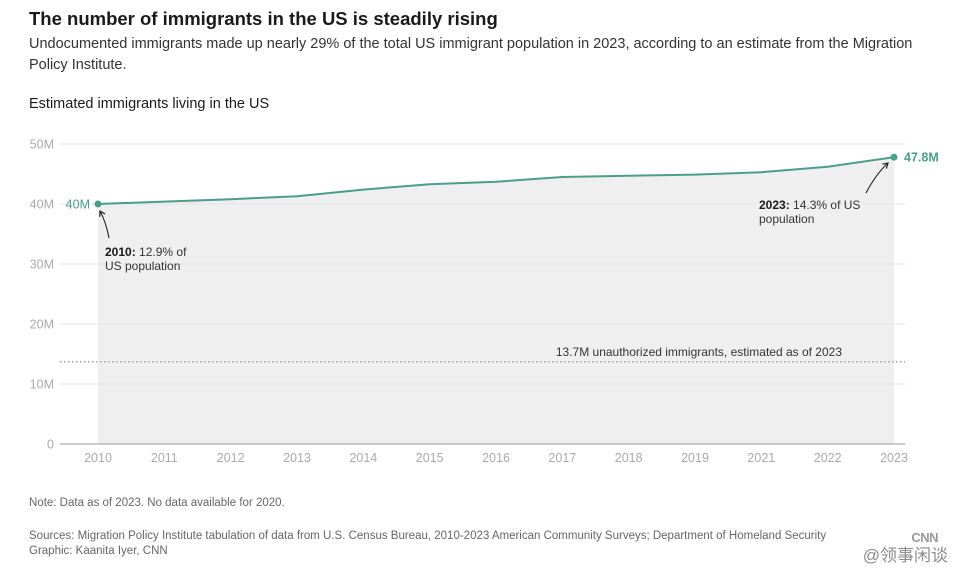 The height and width of the screenshot is (574, 958). I want to click on x-tick-label: 2016, so click(496, 458).